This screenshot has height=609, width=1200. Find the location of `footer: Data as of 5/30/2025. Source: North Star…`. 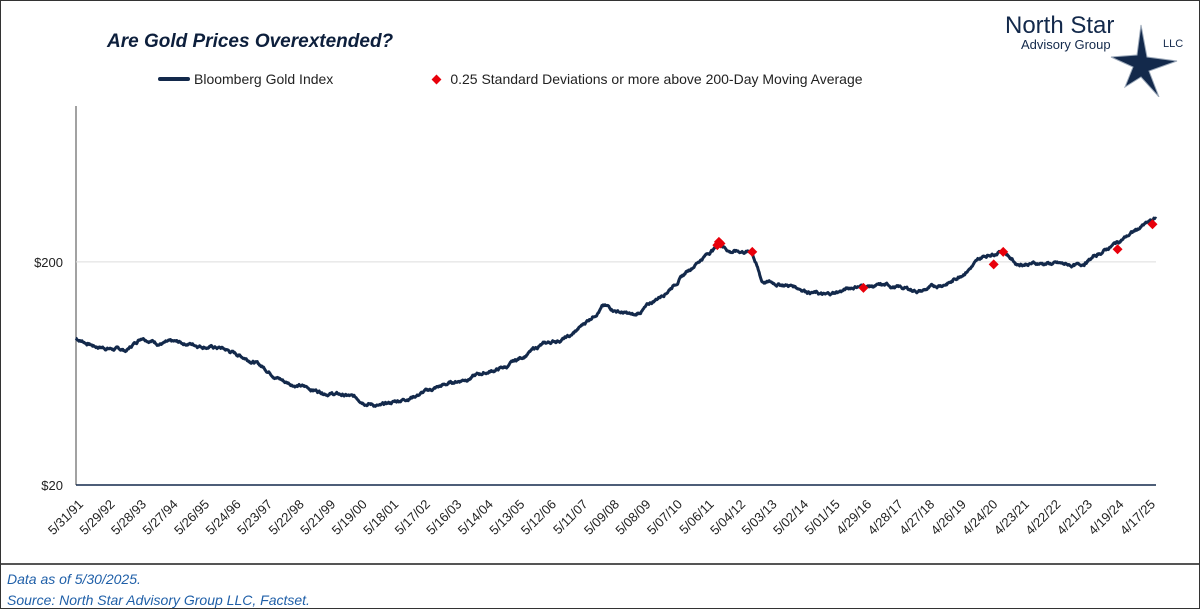

footer: Data as of 5/30/2025. Source: North Star… is located at coordinates (600, 585).